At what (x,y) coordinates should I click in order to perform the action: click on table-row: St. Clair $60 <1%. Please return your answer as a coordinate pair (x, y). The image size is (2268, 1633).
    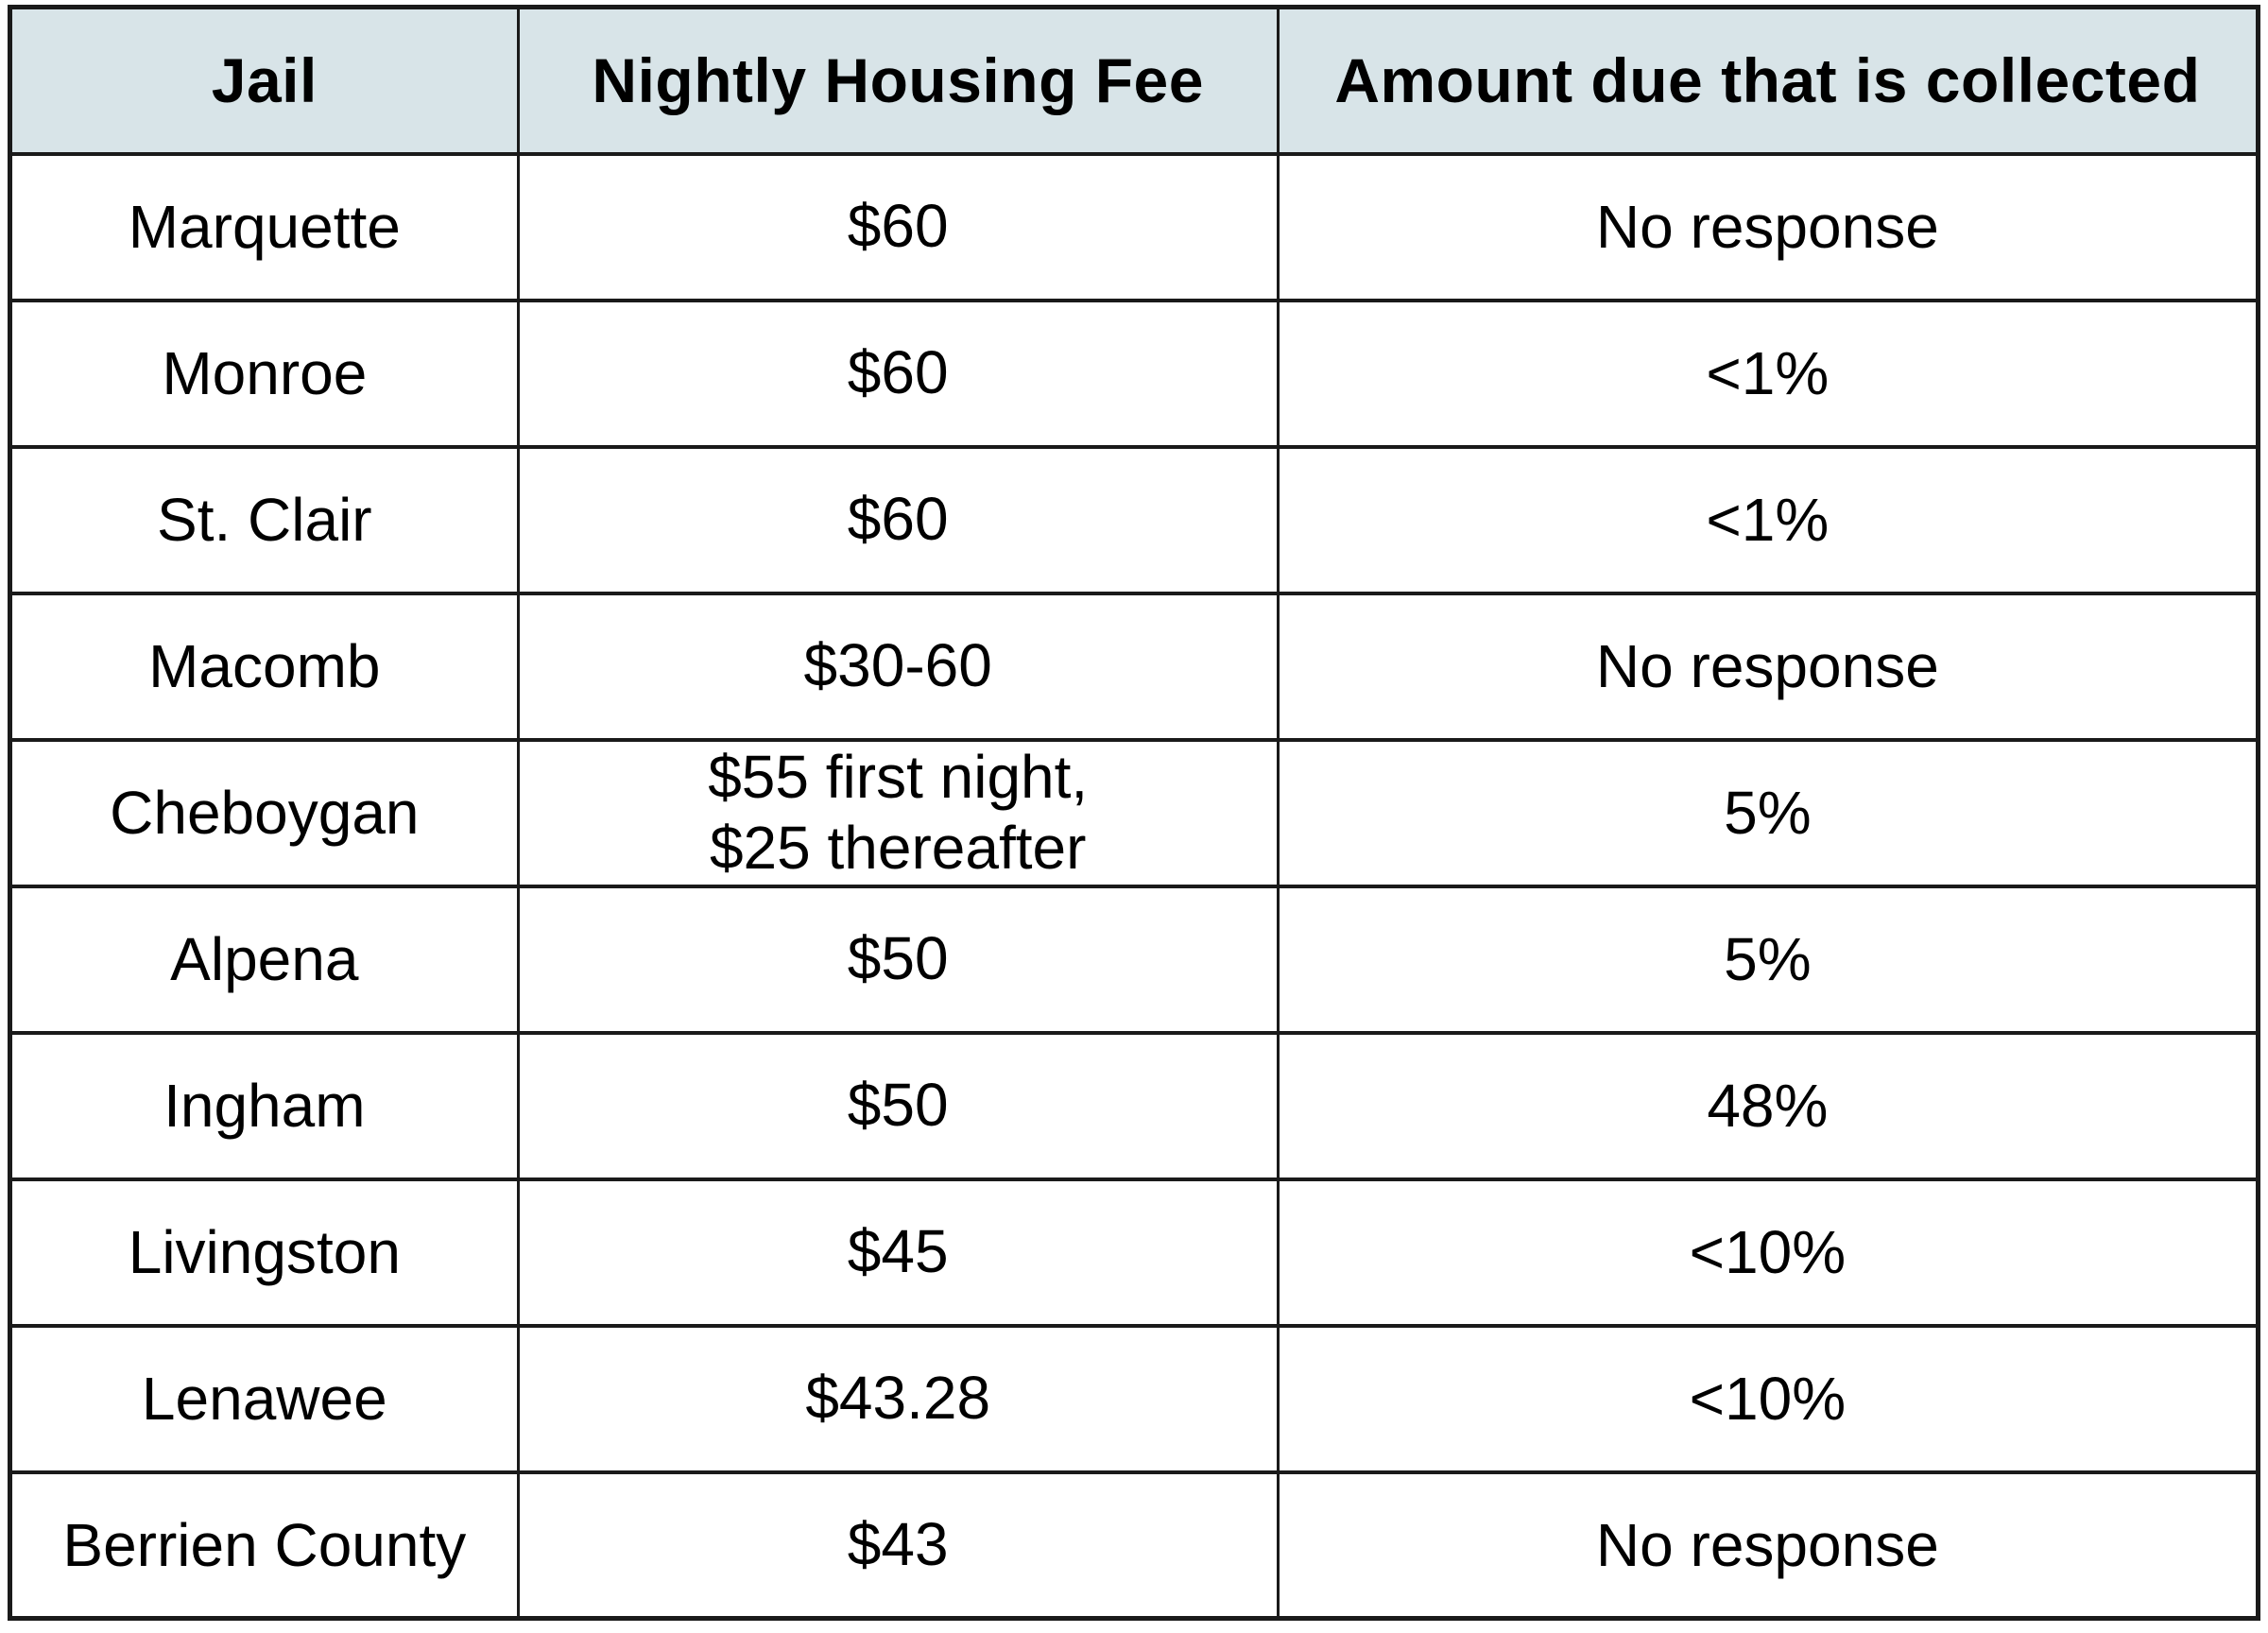
    Looking at the image, I should click on (1134, 519).